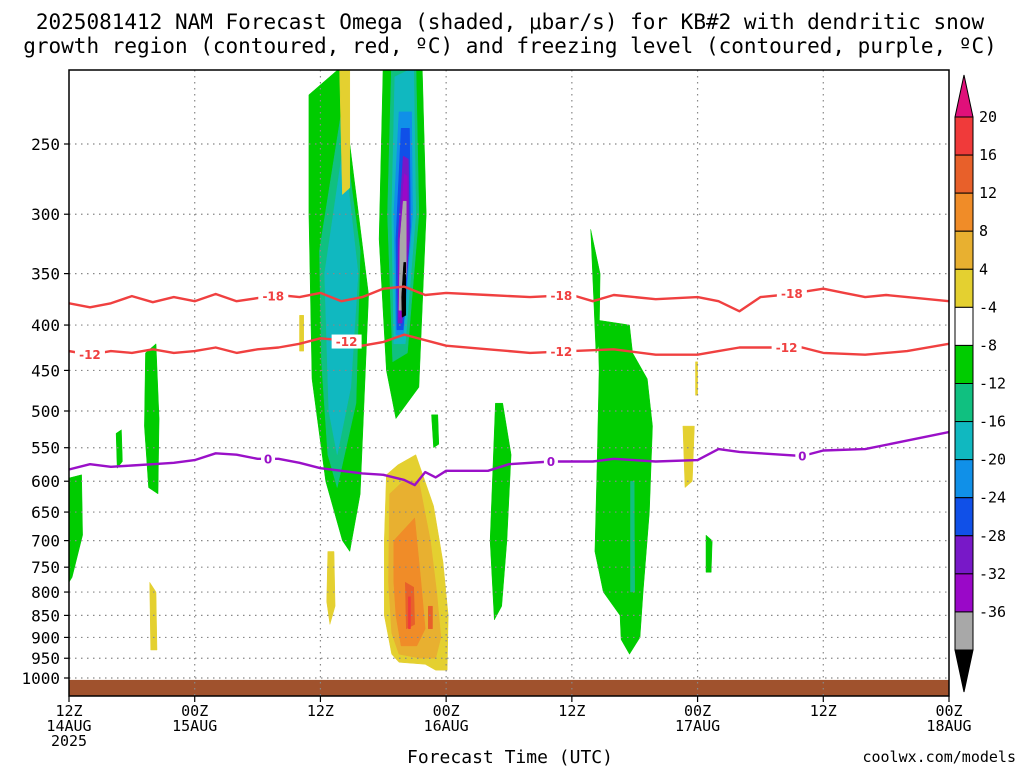 The width and height of the screenshot is (1024, 768). What do you see at coordinates (268, 459) in the screenshot?
I see `contour-label-2-0: 0` at bounding box center [268, 459].